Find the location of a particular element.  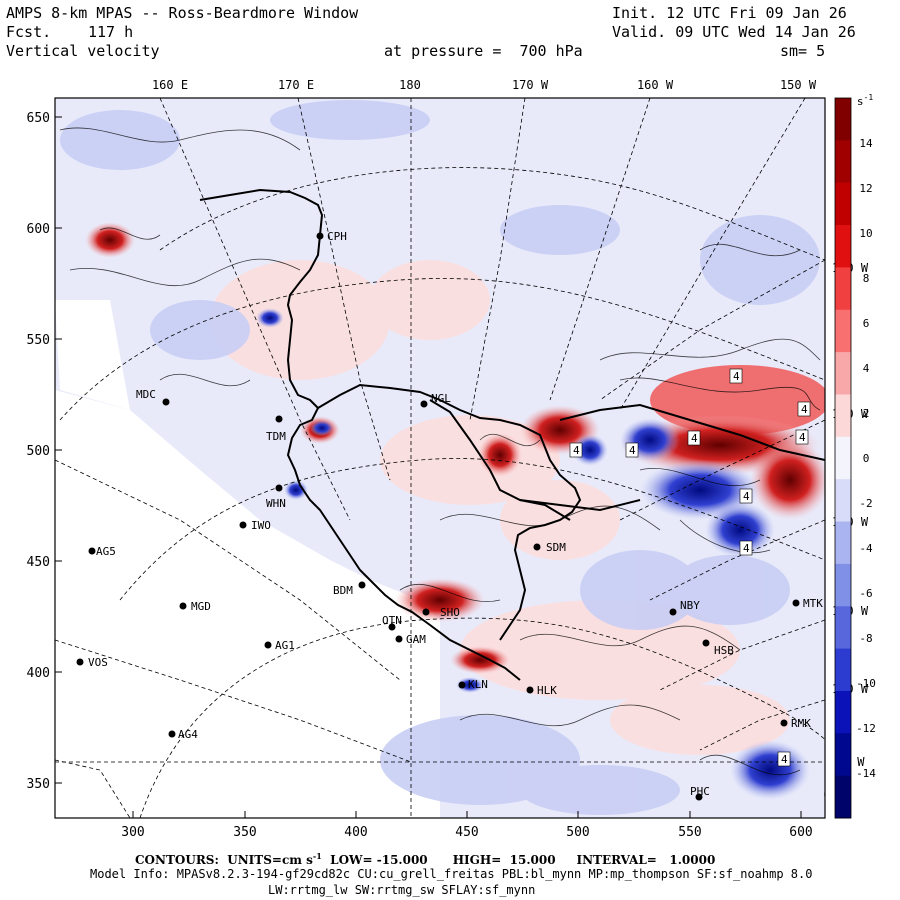

colorbar-label: -12 is located at coordinates (866, 728).